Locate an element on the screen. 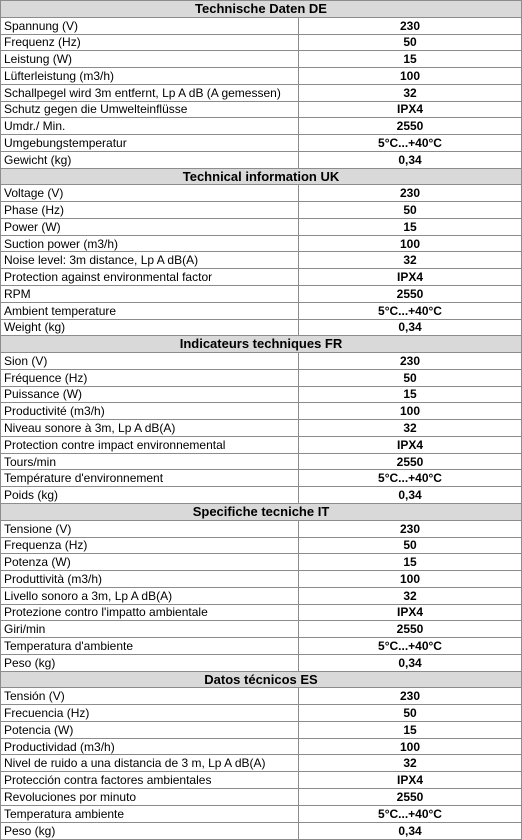 Image resolution: width=522 pixels, height=840 pixels. spec-label: Protección contra factores ambientales is located at coordinates (149, 780).